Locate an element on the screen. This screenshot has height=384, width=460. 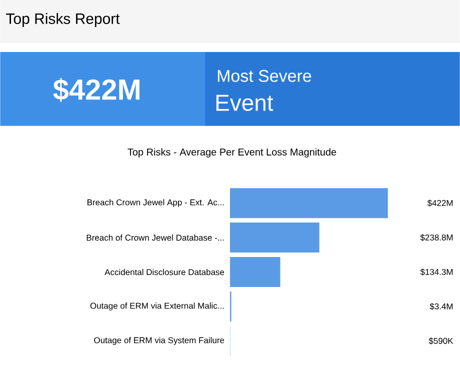
y-tick-label: Accidental Disclosure Database is located at coordinates (164, 272).